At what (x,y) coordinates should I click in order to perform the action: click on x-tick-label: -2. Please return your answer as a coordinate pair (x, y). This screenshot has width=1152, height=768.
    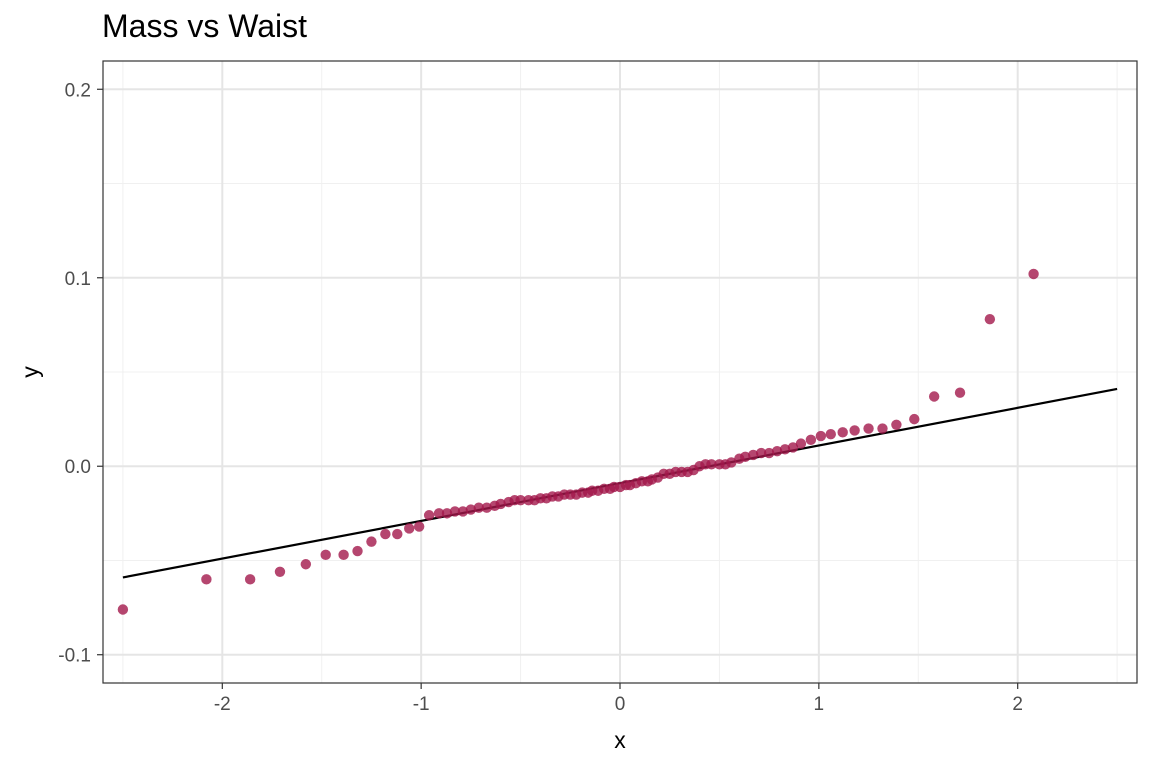
    Looking at the image, I should click on (222, 704).